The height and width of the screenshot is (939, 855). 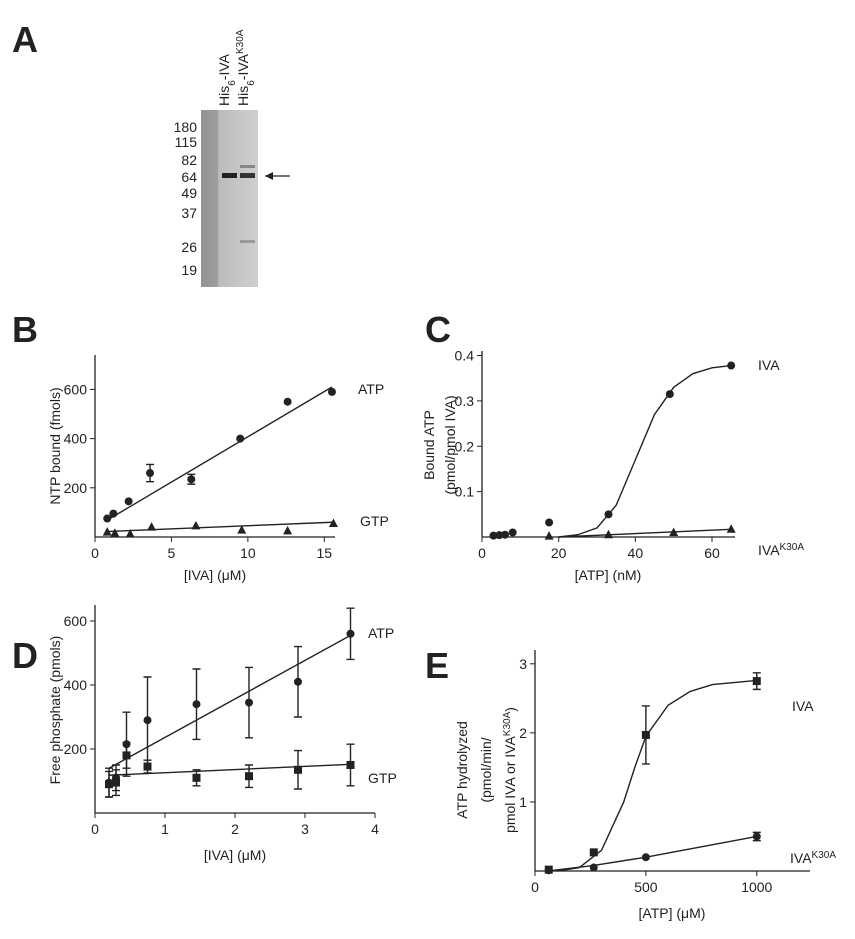 I want to click on y-axis-label: NTP bound (fmols), so click(x=55, y=445).